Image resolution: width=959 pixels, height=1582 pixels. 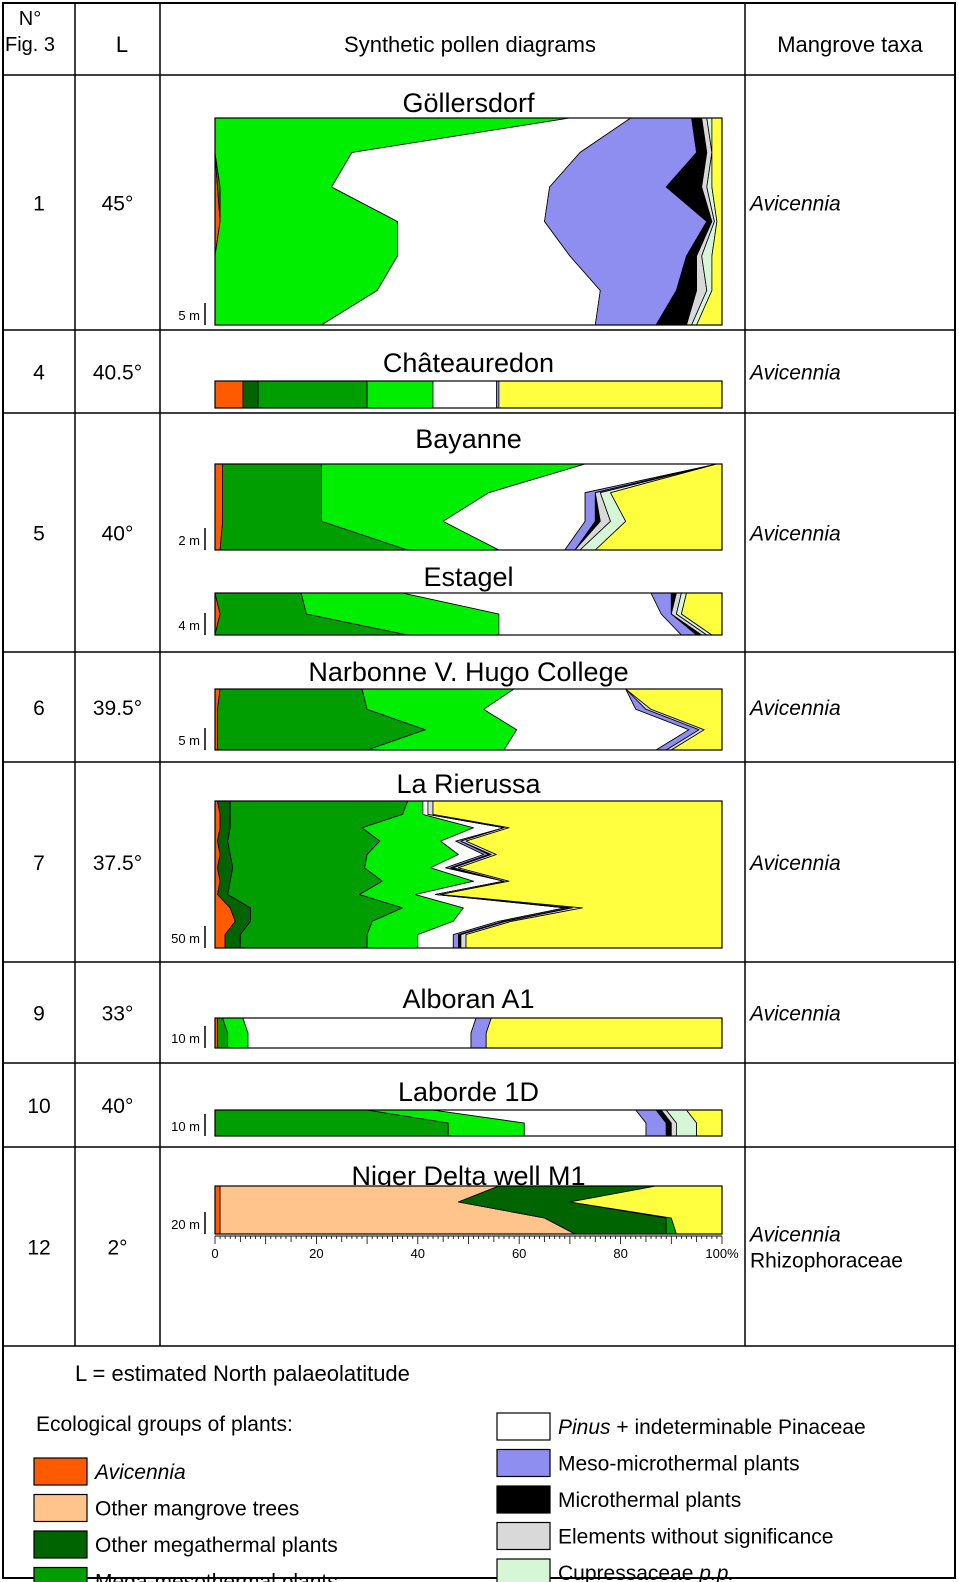 I want to click on legend-item-cupressaceae: Cupressaceae p.p., so click(x=615, y=1570).